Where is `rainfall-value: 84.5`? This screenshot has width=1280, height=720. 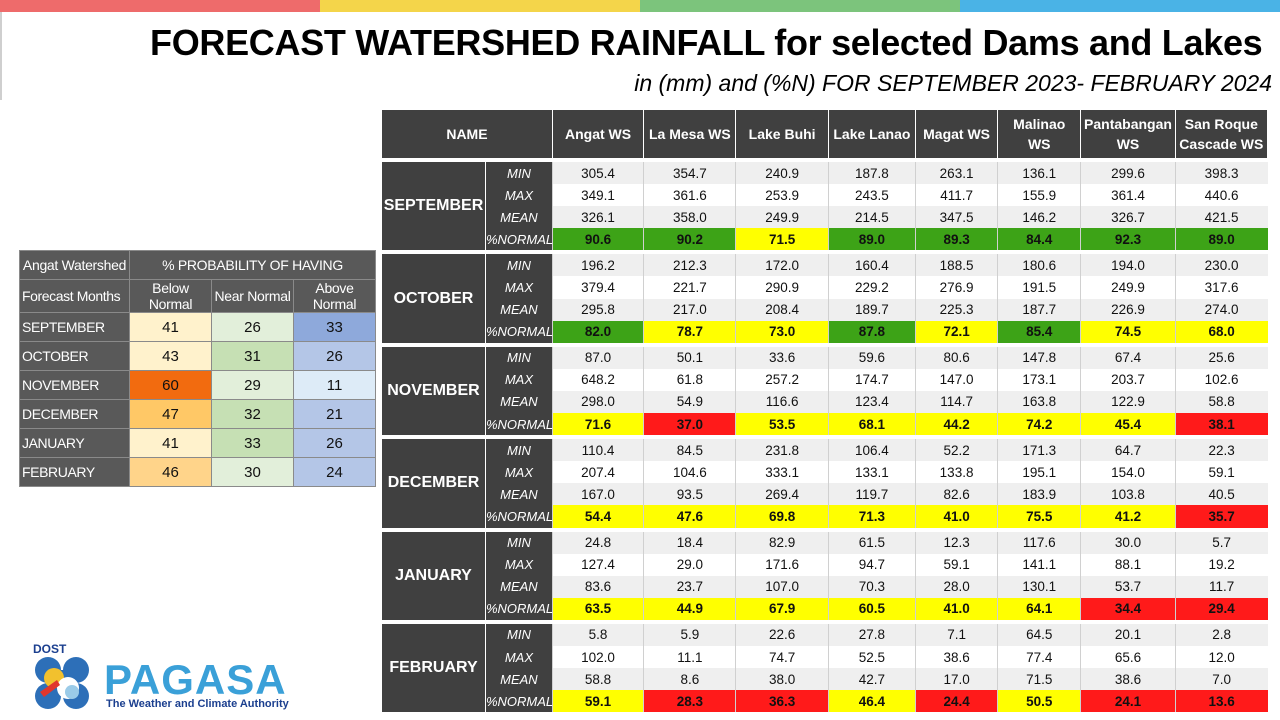
rainfall-value: 84.5 is located at coordinates (689, 450).